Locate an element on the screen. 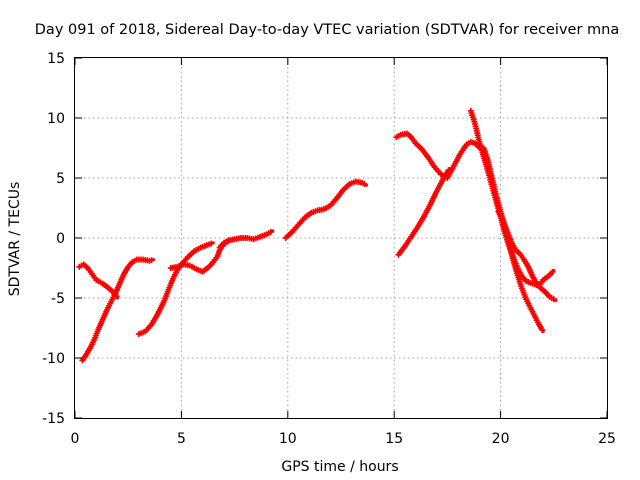  x-tick-label-4: 20 is located at coordinates (501, 439).